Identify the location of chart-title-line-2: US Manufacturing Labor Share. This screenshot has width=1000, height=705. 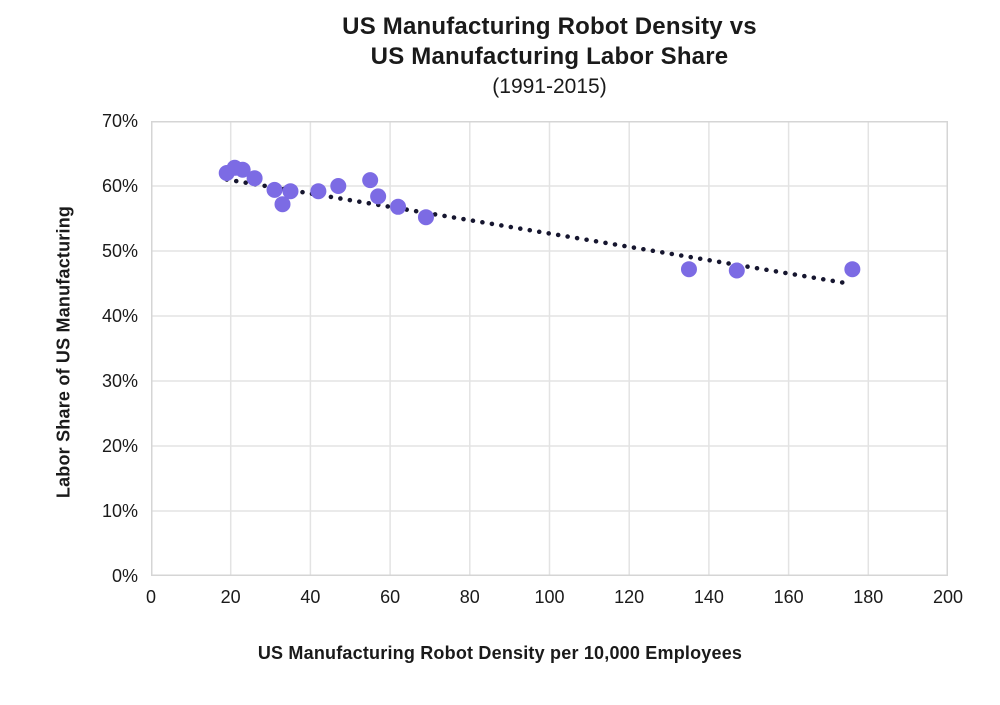
(549, 56).